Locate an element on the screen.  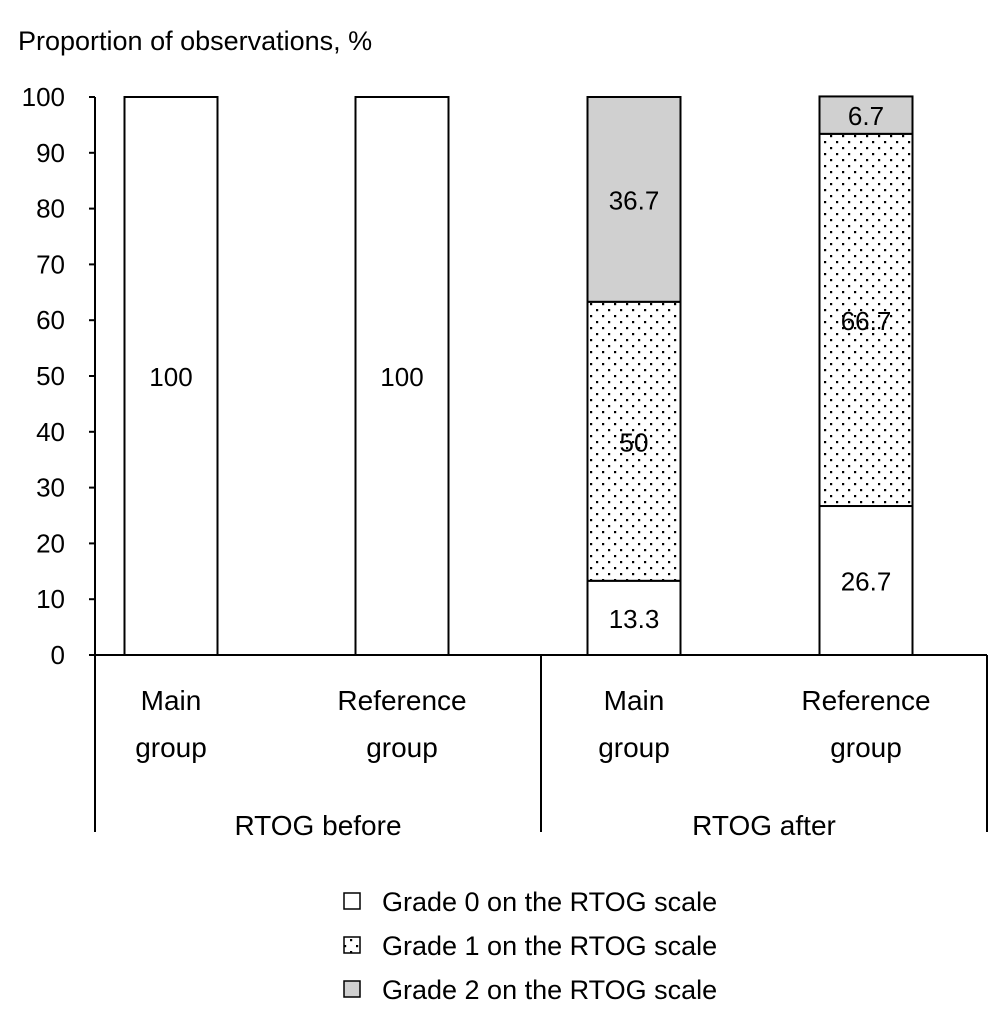
x-group-label: RTOG before is located at coordinates (317, 825).